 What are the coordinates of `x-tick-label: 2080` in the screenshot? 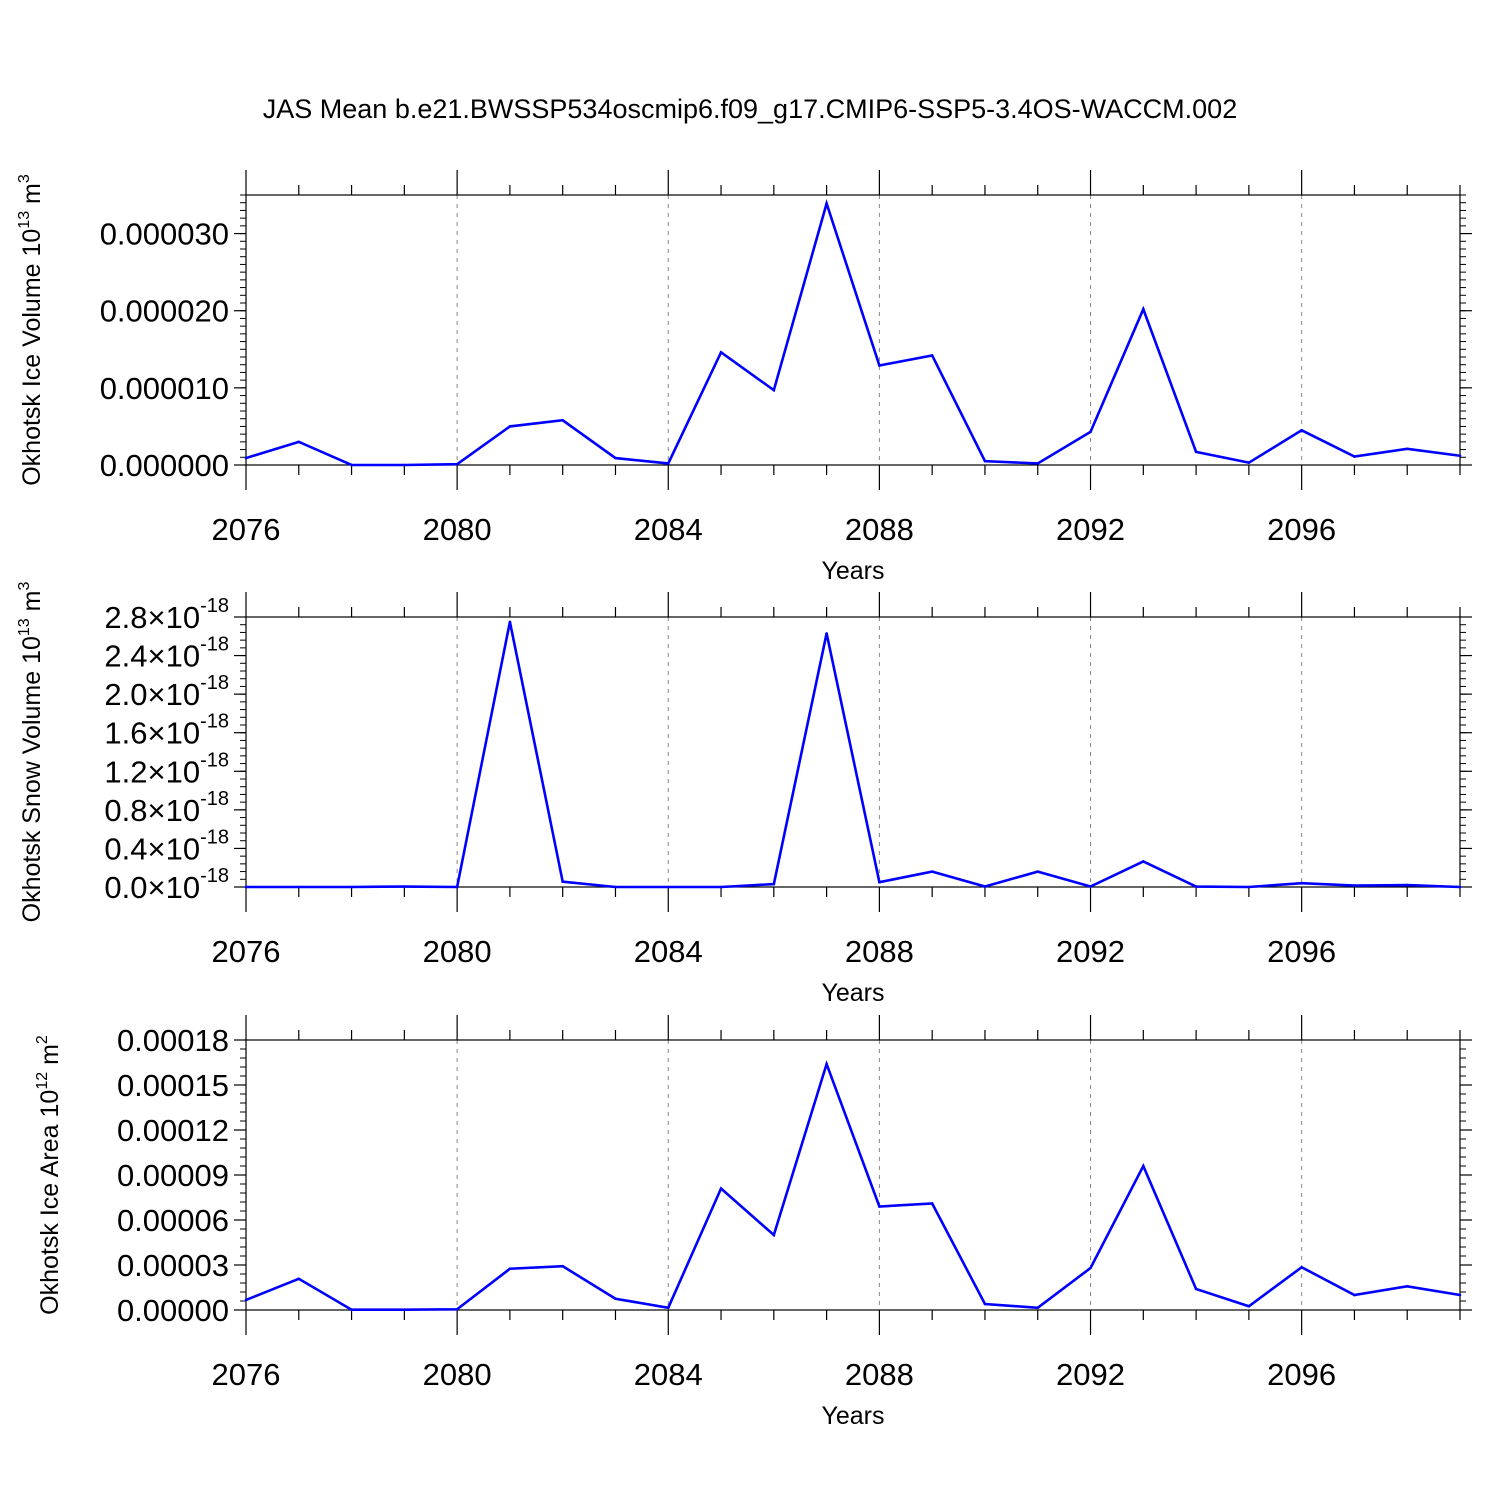 It's located at (457, 1374).